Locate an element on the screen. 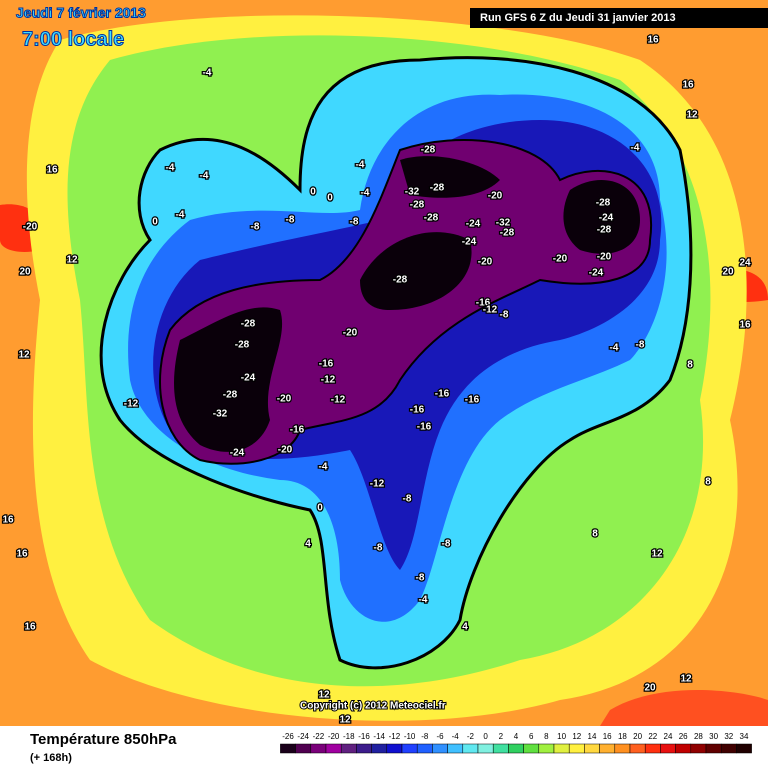 The image size is (768, 768). scale-tick-label: -12 is located at coordinates (395, 736).